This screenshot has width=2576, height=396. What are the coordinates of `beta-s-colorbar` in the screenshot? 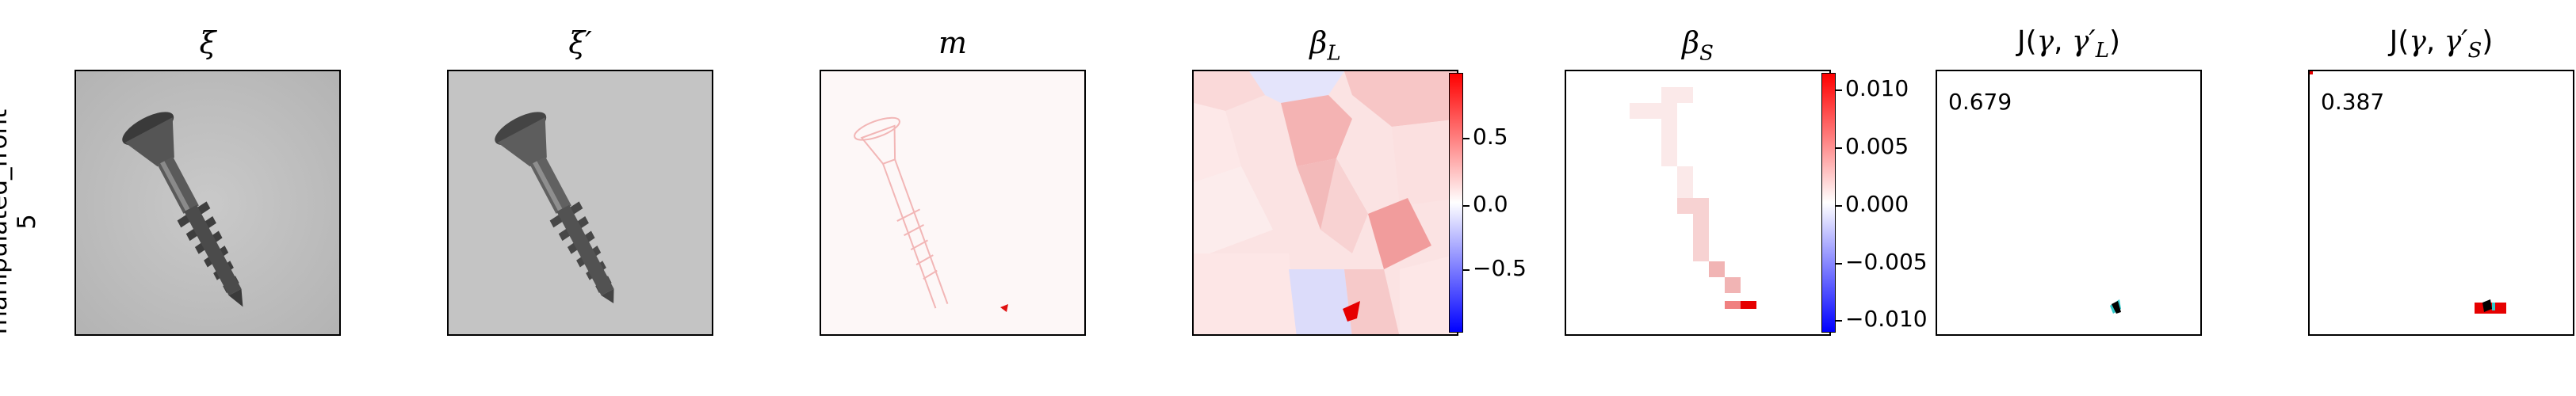 It's located at (1829, 203).